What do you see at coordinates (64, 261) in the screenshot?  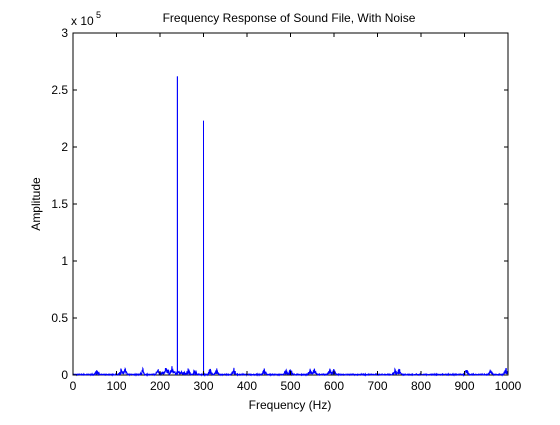 I see `y-tick-label: 1` at bounding box center [64, 261].